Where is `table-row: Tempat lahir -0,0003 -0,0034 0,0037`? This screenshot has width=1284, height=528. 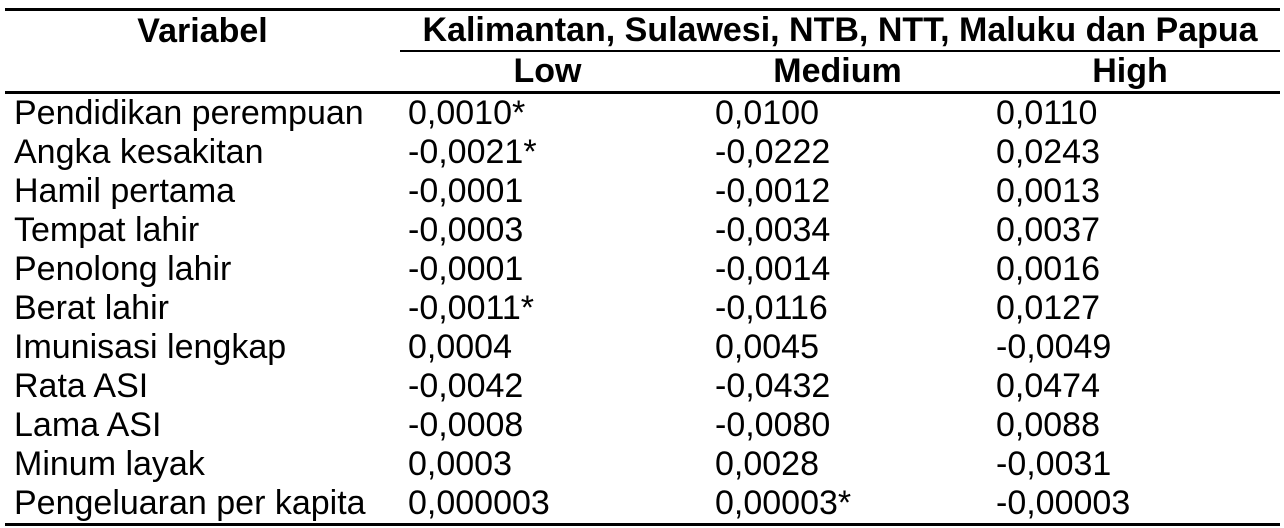 table-row: Tempat lahir -0,0003 -0,0034 0,0037 is located at coordinates (642, 230).